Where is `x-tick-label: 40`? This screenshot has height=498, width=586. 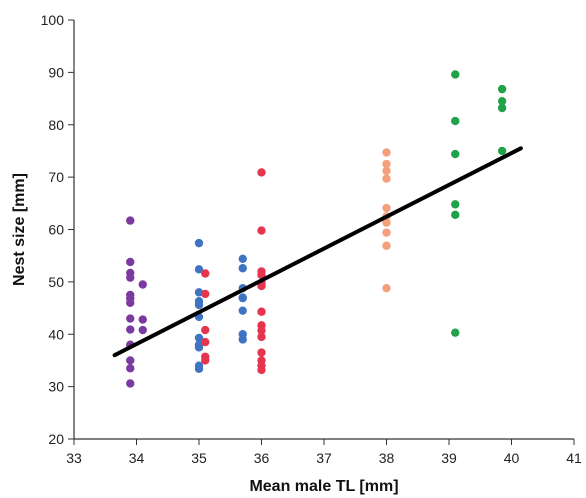
x-tick-label: 40 is located at coordinates (512, 458).